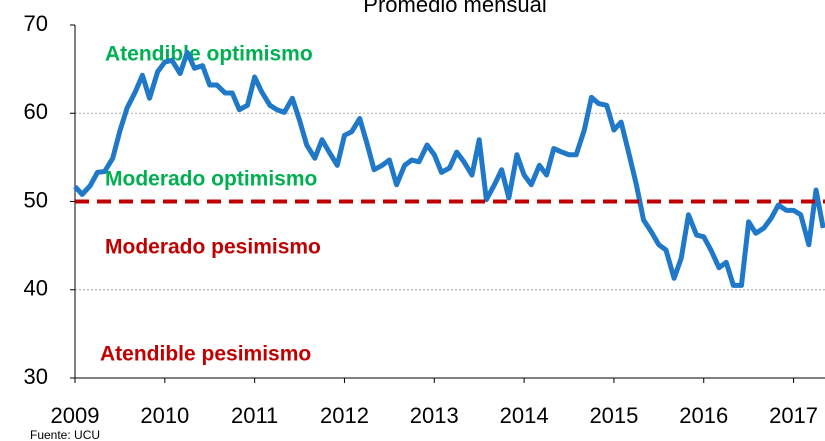  I want to click on x-tick-label: 2017, so click(793, 415).